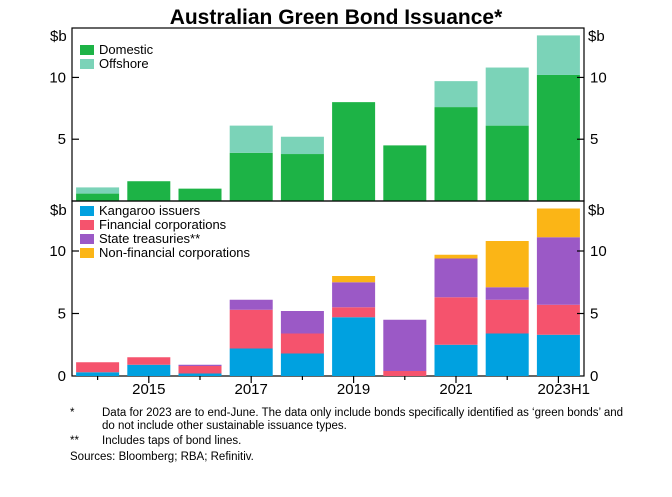 Image resolution: width=672 pixels, height=497 pixels. Describe the element at coordinates (62, 314) in the screenshot. I see `bottom-ytick-label-left-5: 5` at that location.